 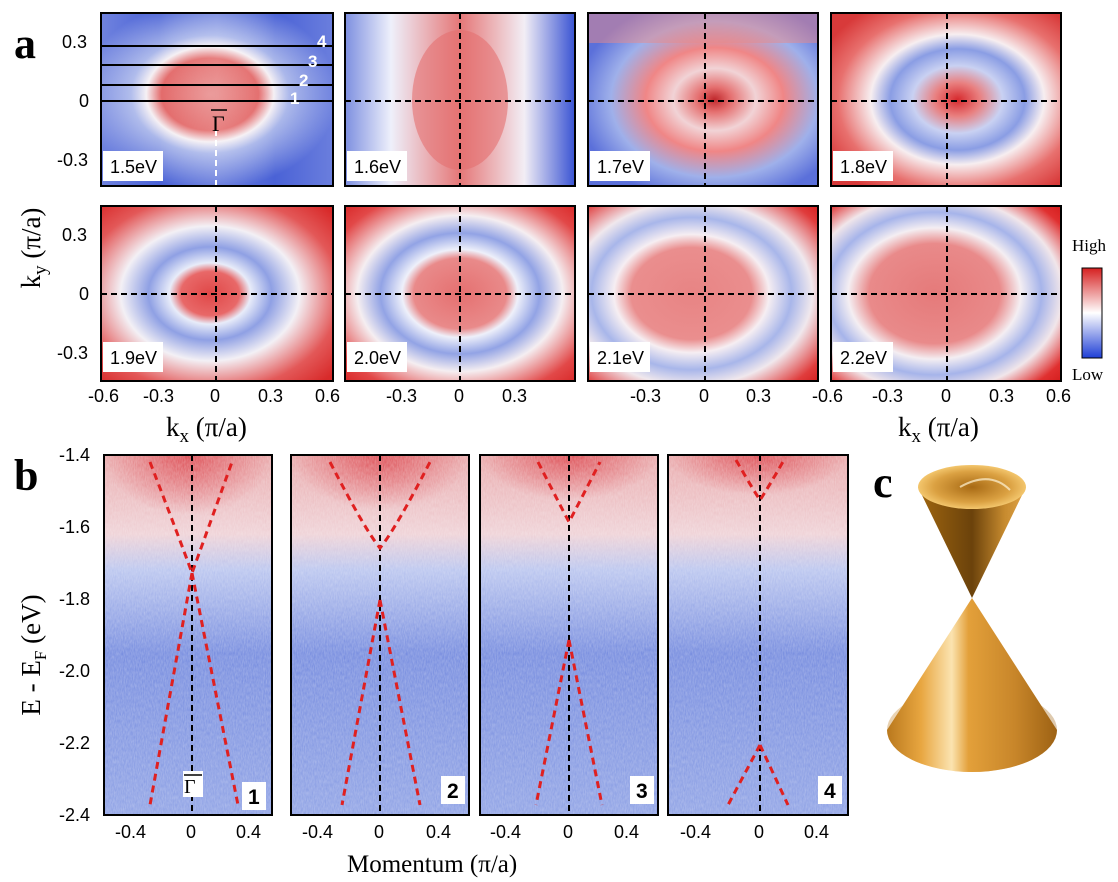 I want to click on ky-tick-bot-1: 0.3, so click(x=74, y=235).